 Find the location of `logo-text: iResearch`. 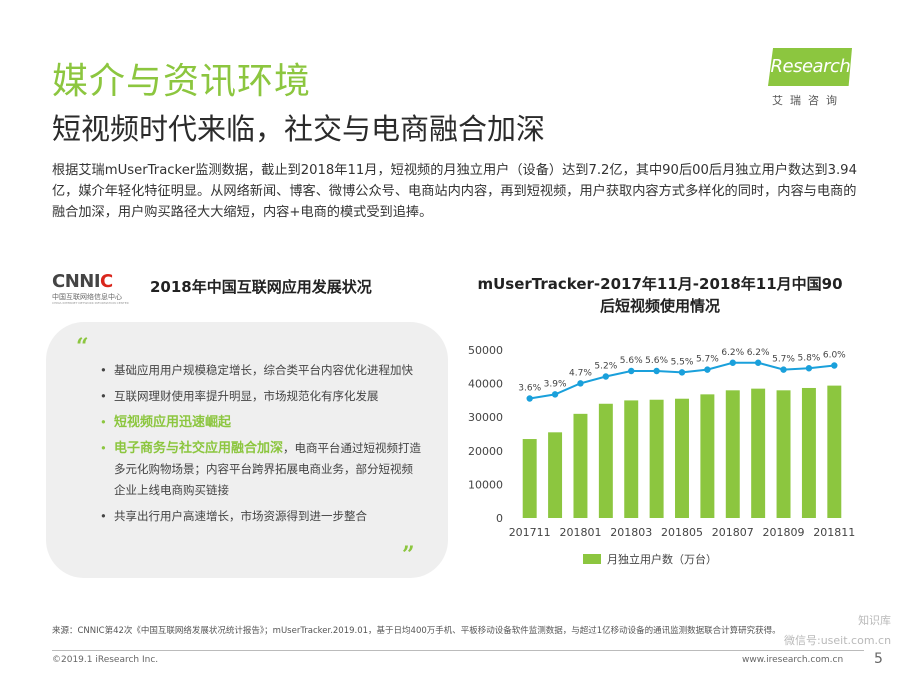

logo-text: iResearch is located at coordinates (808, 66).